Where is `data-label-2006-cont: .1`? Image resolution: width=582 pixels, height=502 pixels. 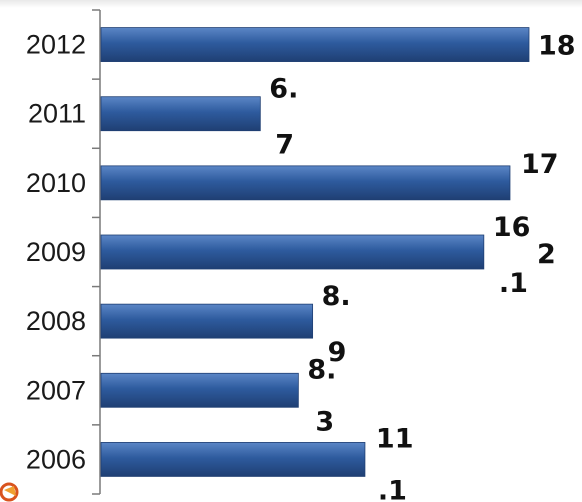 data-label-2006-cont: .1 is located at coordinates (392, 488).